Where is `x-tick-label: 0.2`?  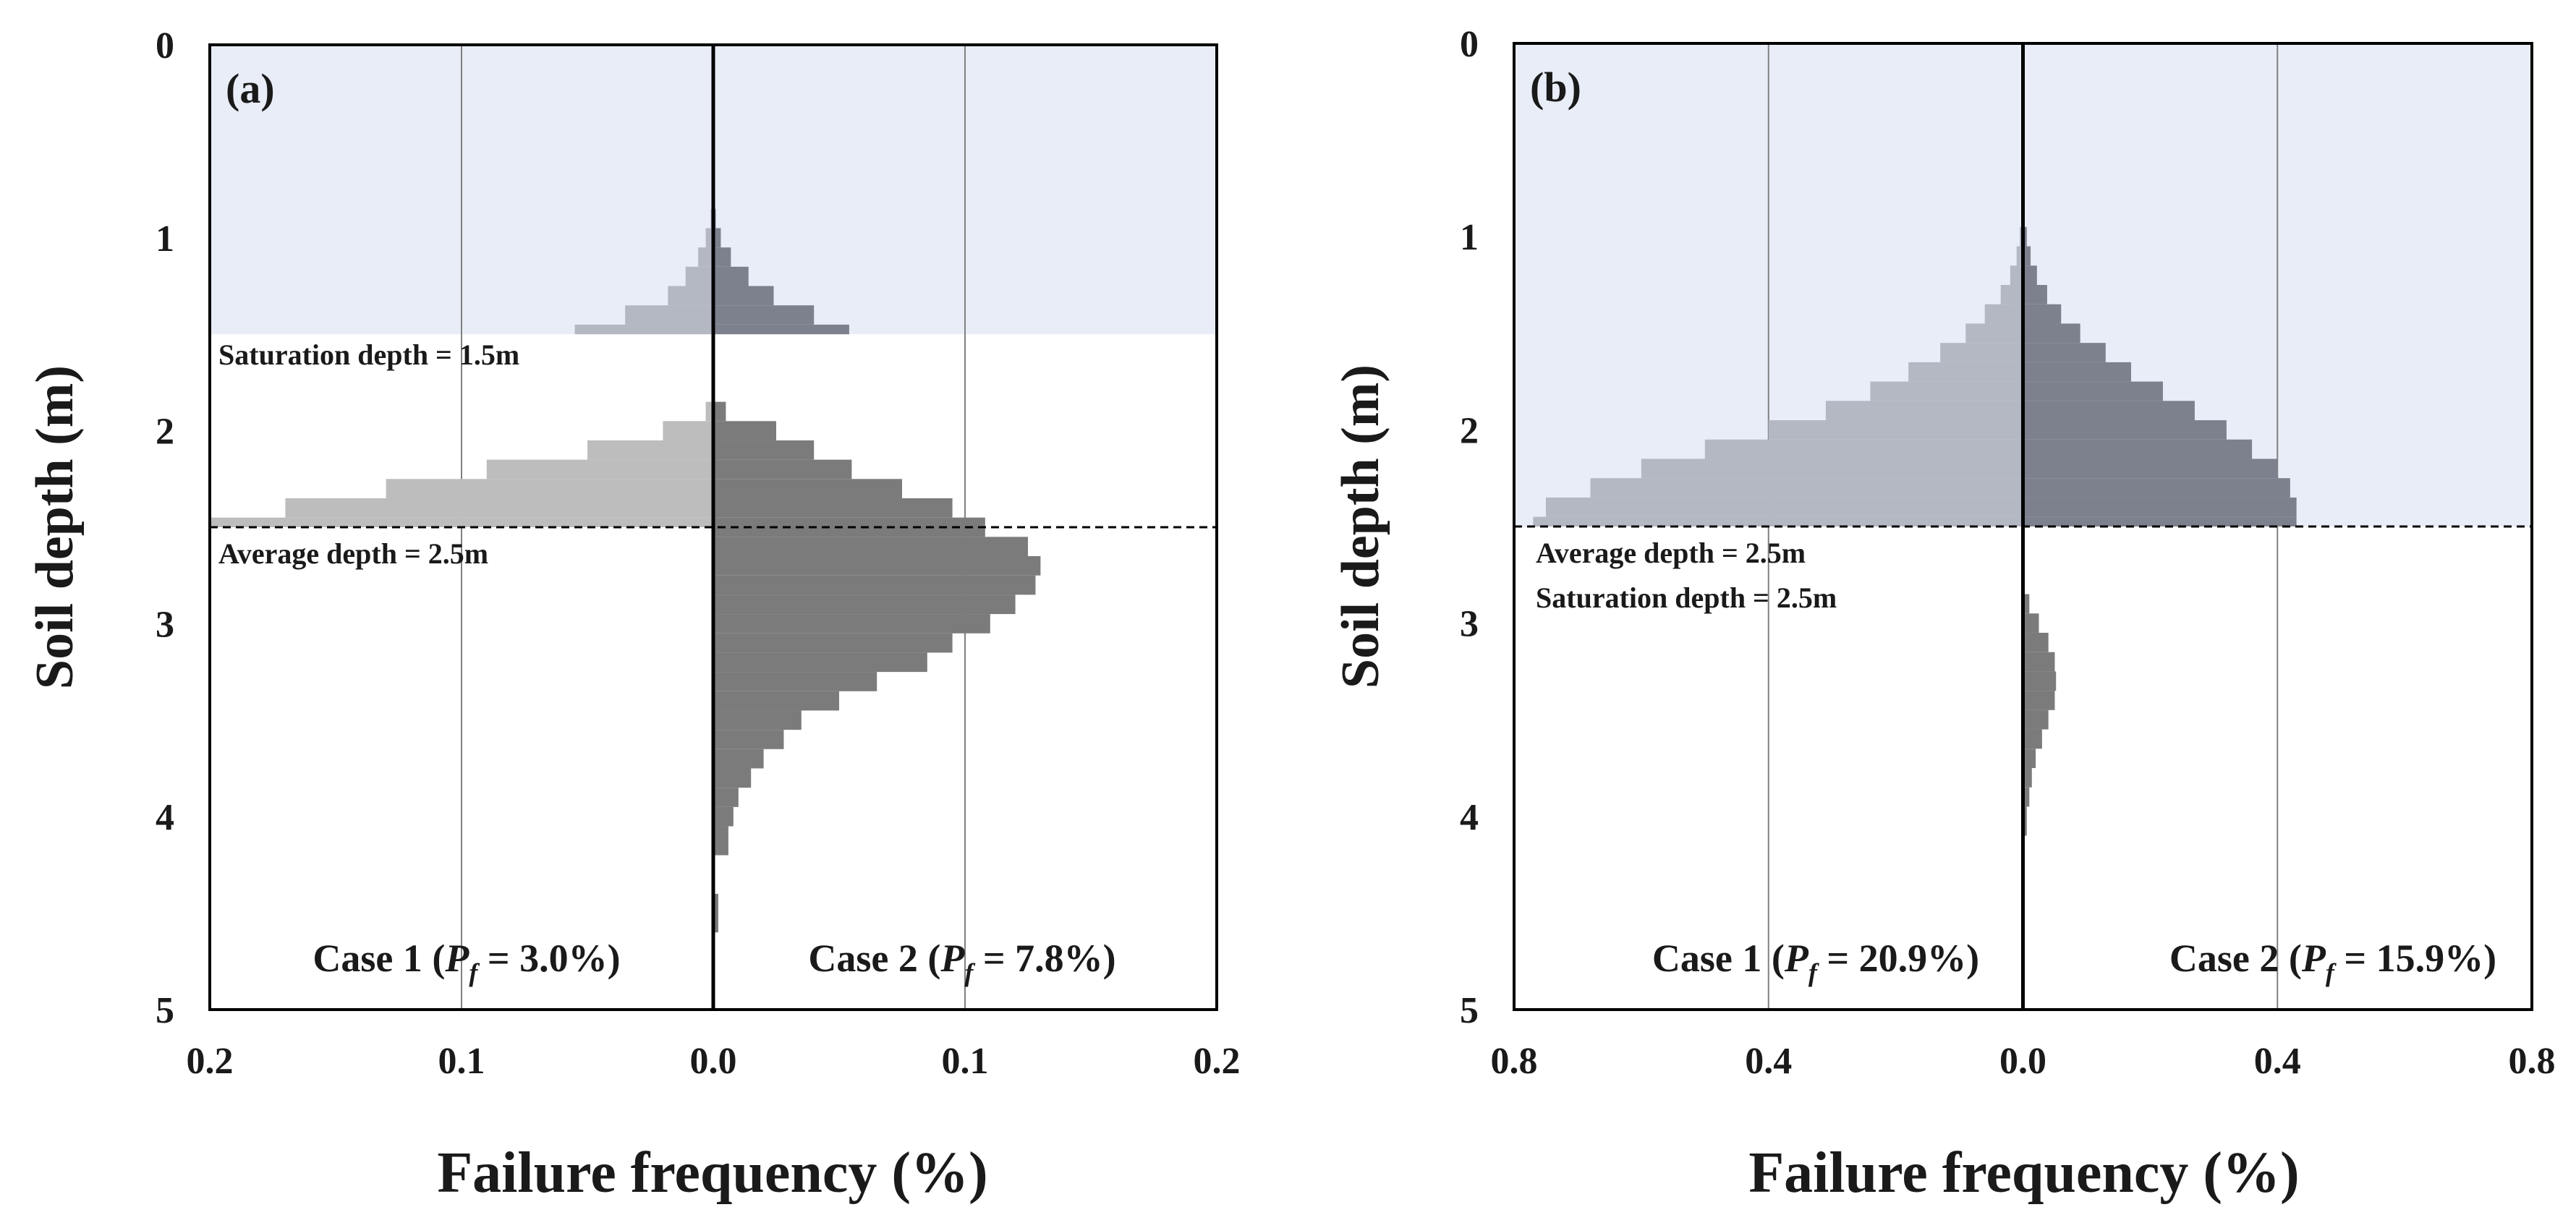 x-tick-label: 0.2 is located at coordinates (210, 1061).